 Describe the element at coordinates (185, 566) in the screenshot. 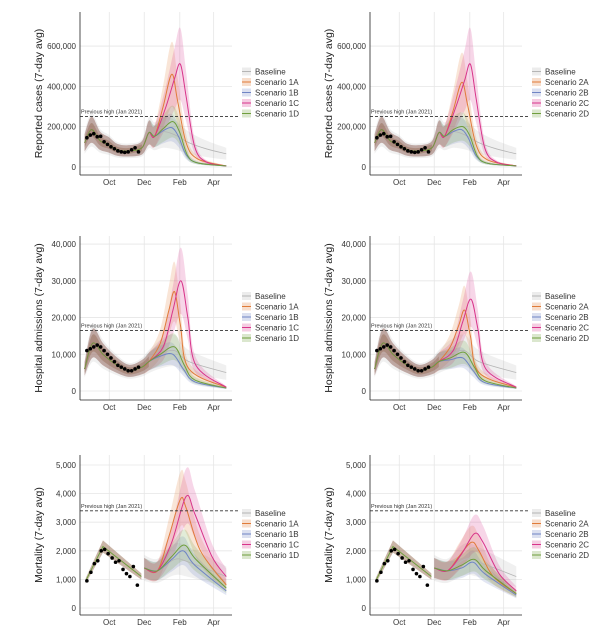

I see `line-scenario-1d` at that location.